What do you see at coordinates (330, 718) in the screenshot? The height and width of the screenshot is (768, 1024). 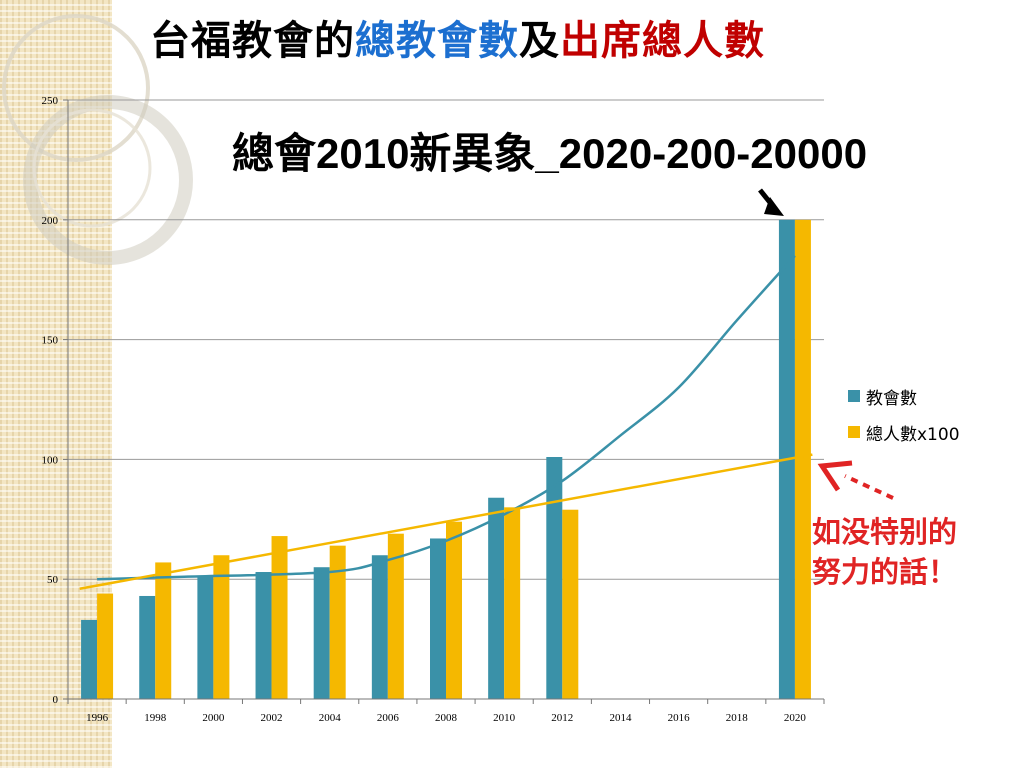 I see `x-tick-label: 2004` at bounding box center [330, 718].